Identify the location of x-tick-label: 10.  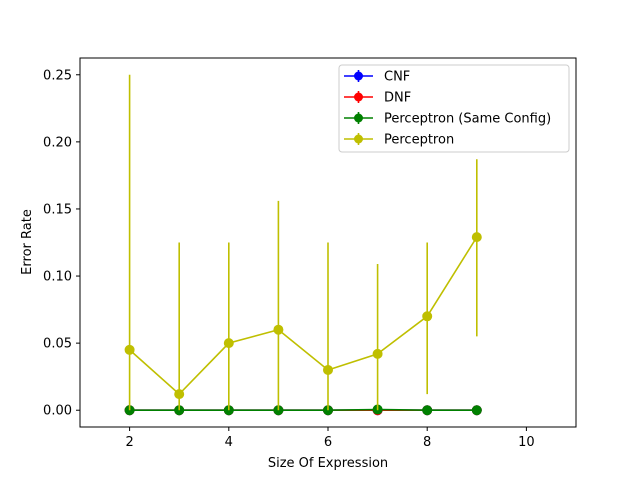
(526, 442).